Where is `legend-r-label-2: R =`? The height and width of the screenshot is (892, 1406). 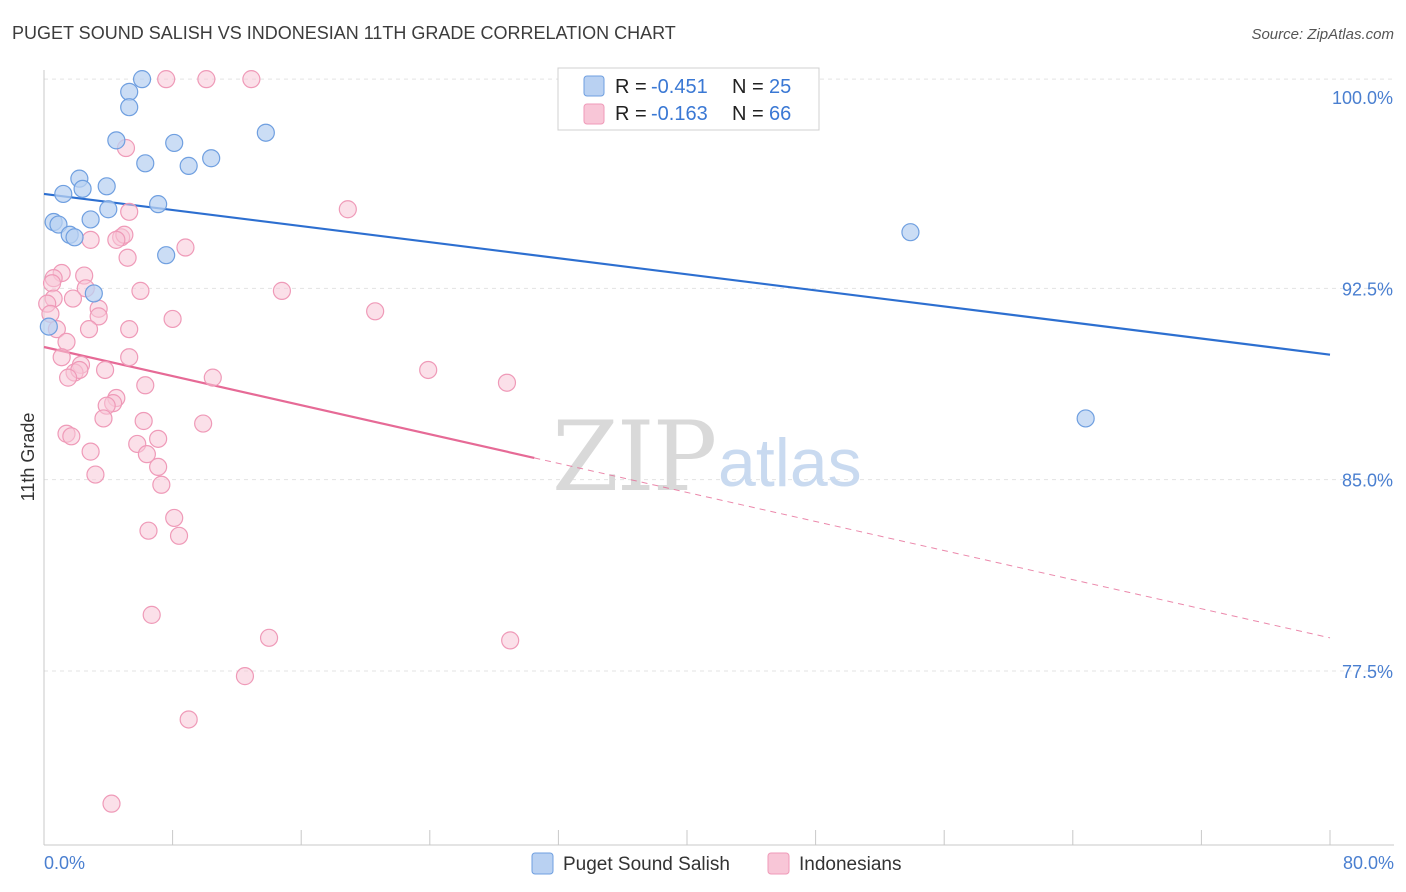 legend-r-label-2: R = is located at coordinates (631, 114).